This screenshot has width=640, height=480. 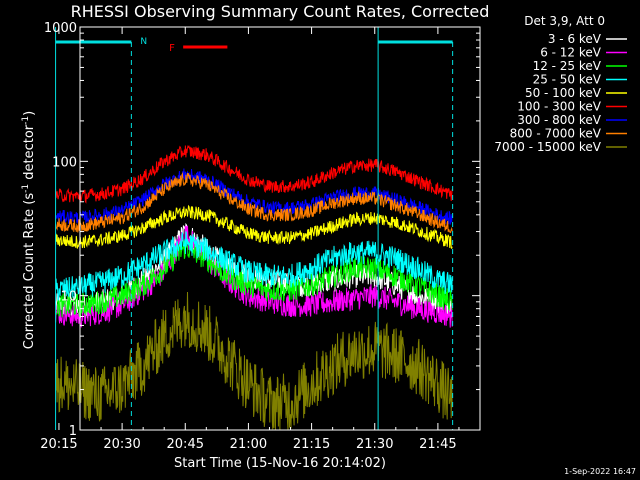 What do you see at coordinates (567, 80) in the screenshot?
I see `legend-label: 25 - 50 keV` at bounding box center [567, 80].